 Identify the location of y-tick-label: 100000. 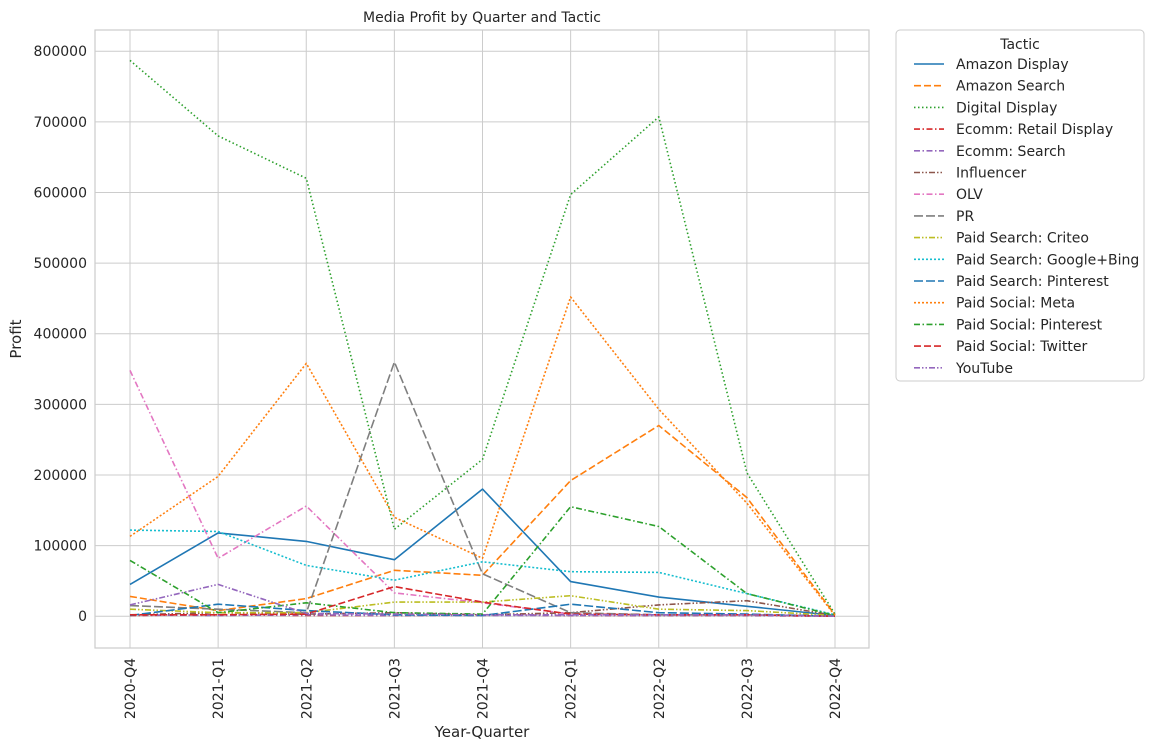
(60, 547).